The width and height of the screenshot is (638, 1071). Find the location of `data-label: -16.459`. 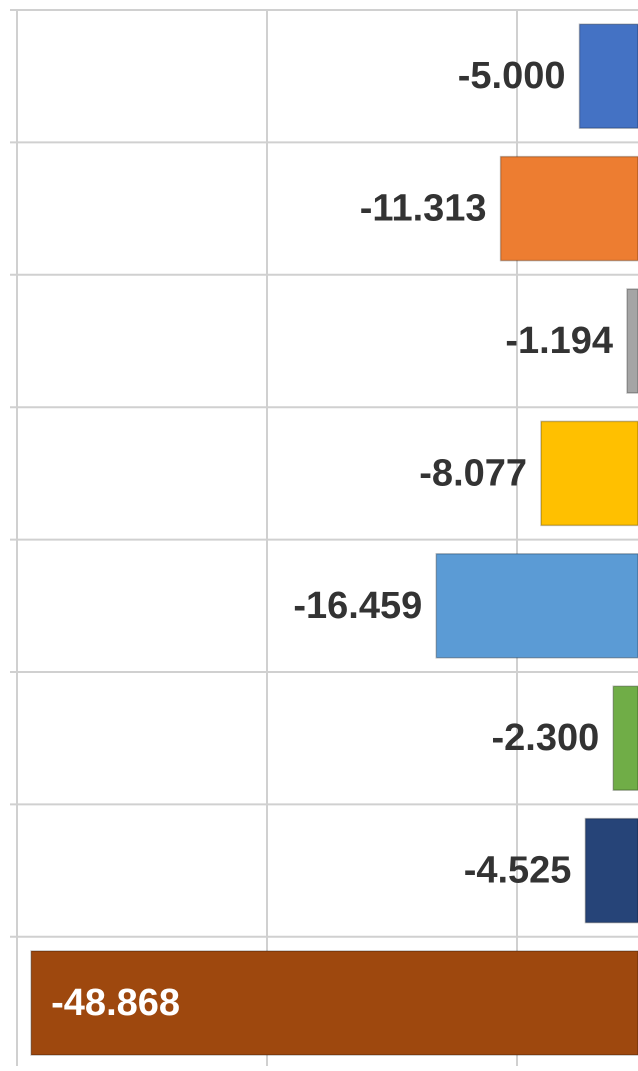

data-label: -16.459 is located at coordinates (357, 606).